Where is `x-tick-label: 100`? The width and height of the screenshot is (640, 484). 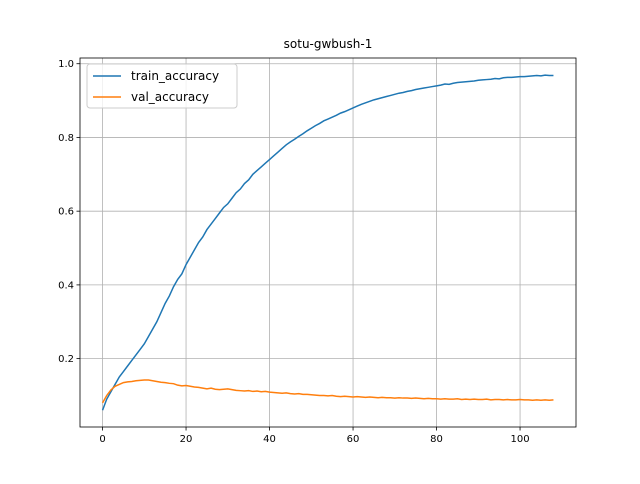
x-tick-label: 100 is located at coordinates (520, 439).